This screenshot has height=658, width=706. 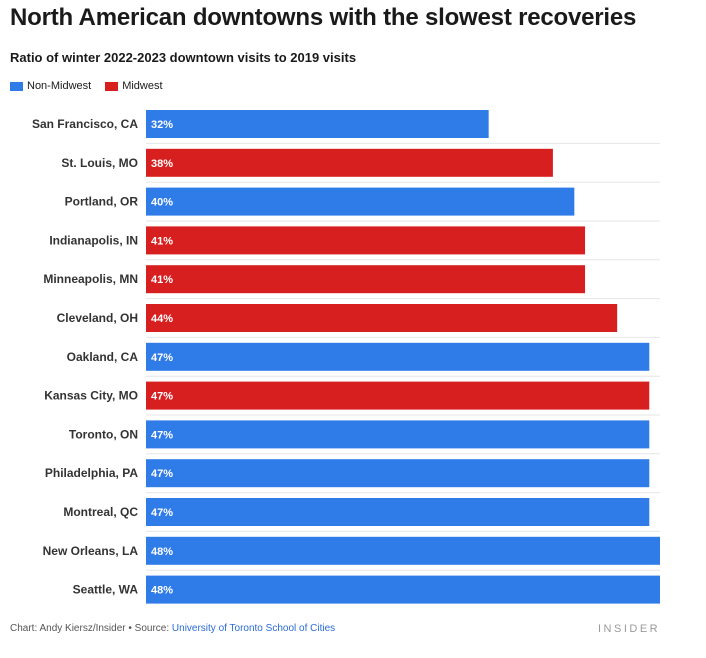 What do you see at coordinates (103, 357) in the screenshot?
I see `category-label: Oakland, CA` at bounding box center [103, 357].